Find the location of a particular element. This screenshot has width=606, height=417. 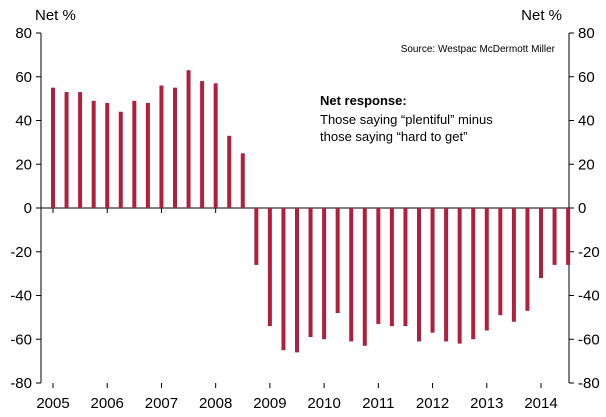

left-y-tick-label: 20 is located at coordinates (23, 164).